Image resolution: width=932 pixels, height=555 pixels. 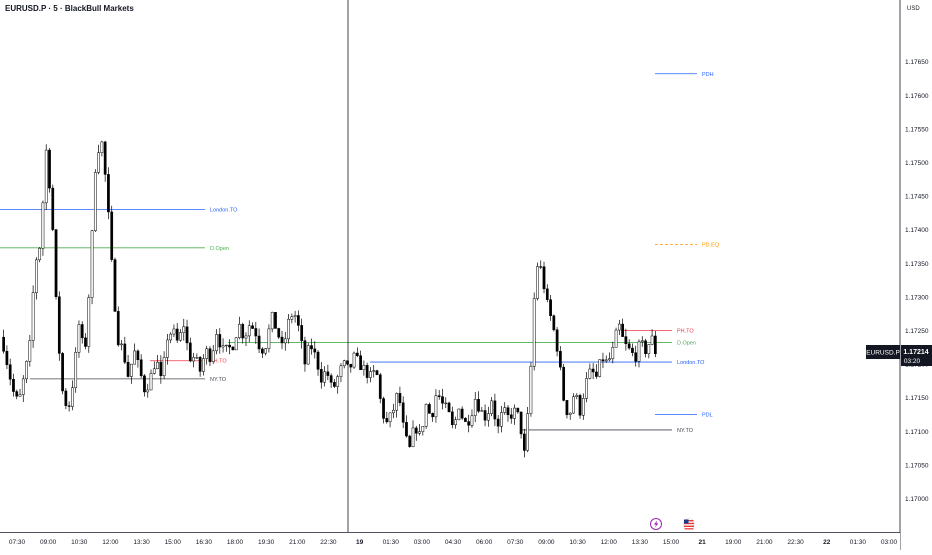 I want to click on y-tick-label: 1.17000, so click(x=917, y=499).